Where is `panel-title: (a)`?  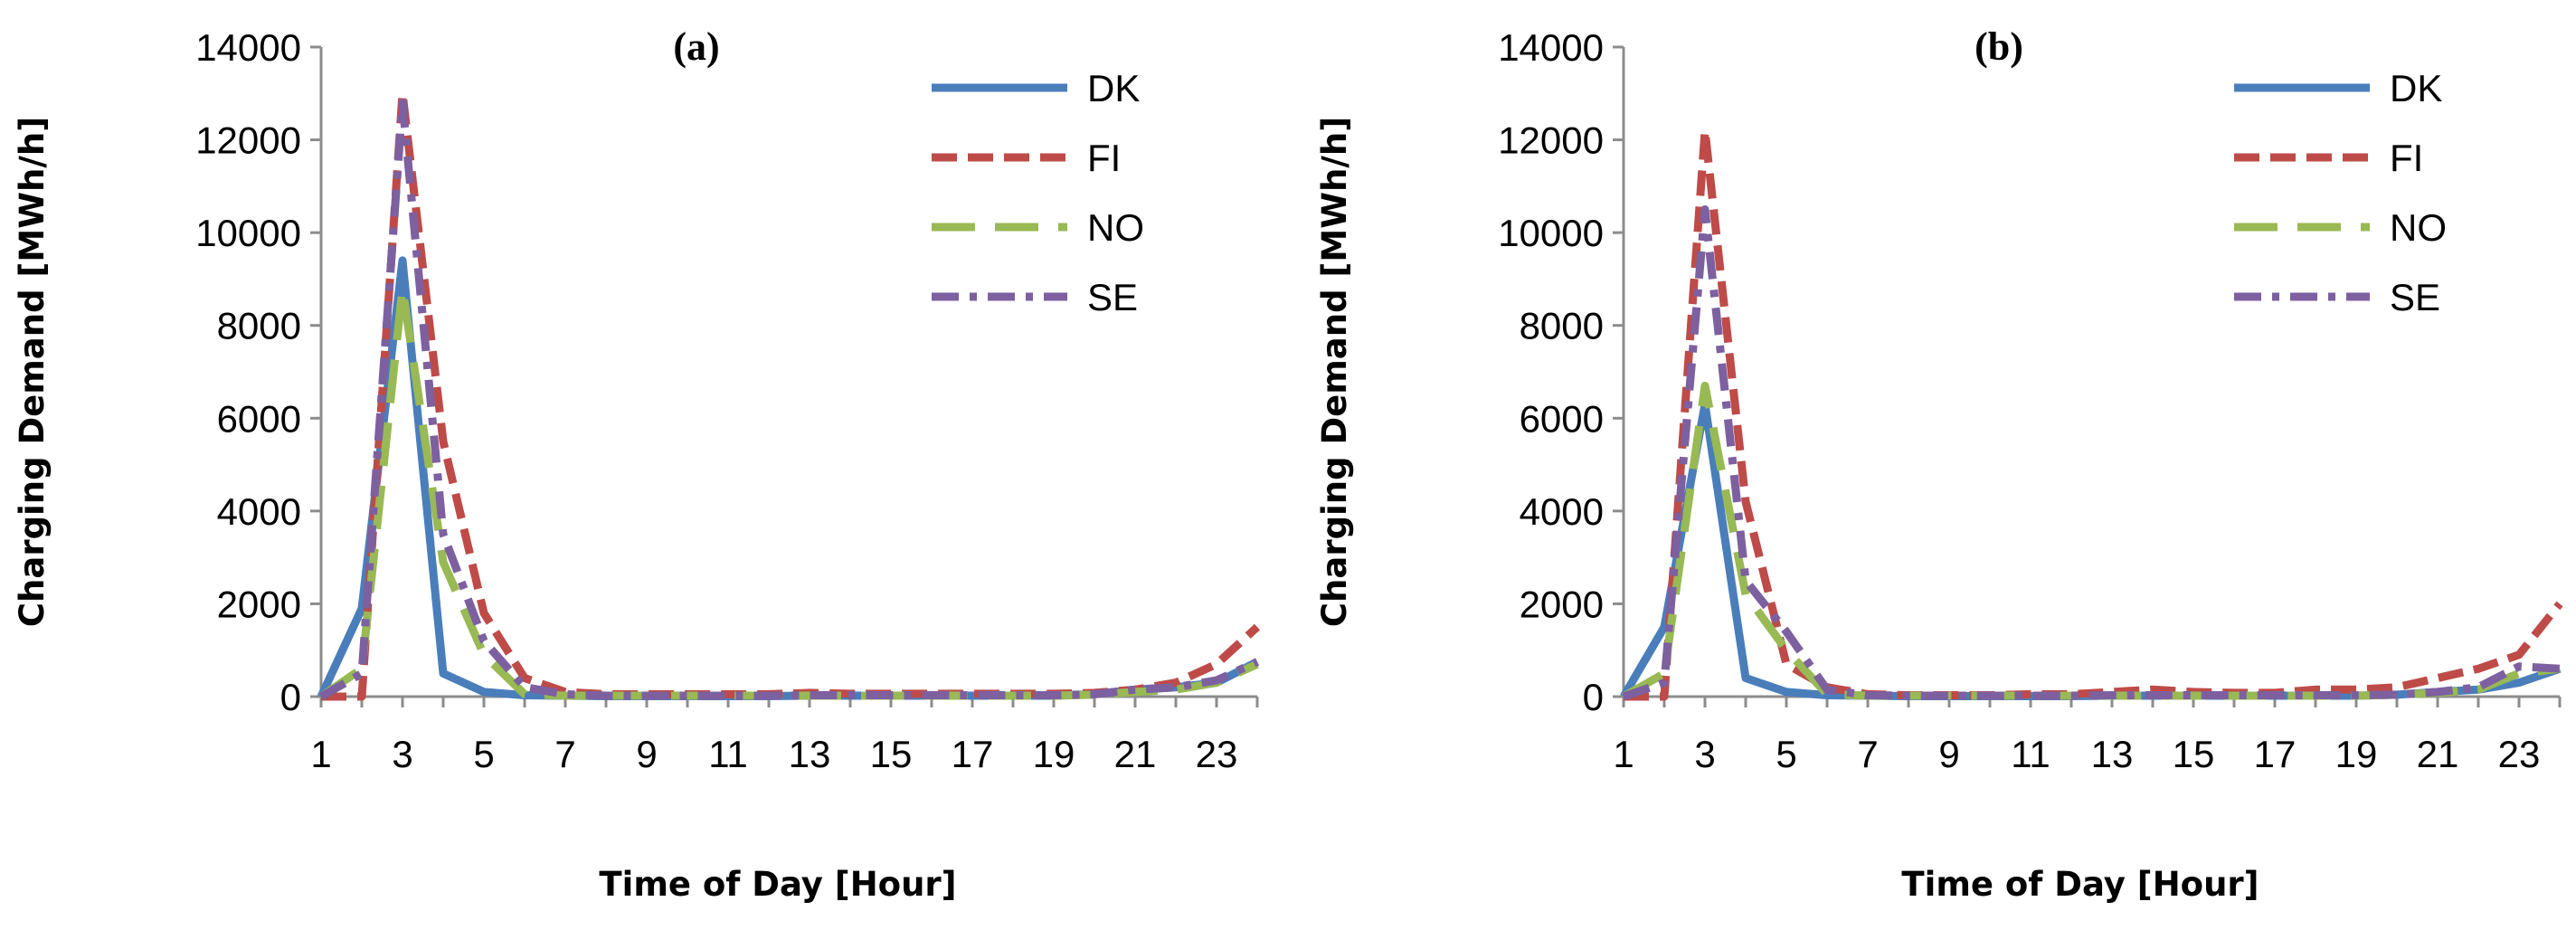
panel-title: (a) is located at coordinates (696, 47).